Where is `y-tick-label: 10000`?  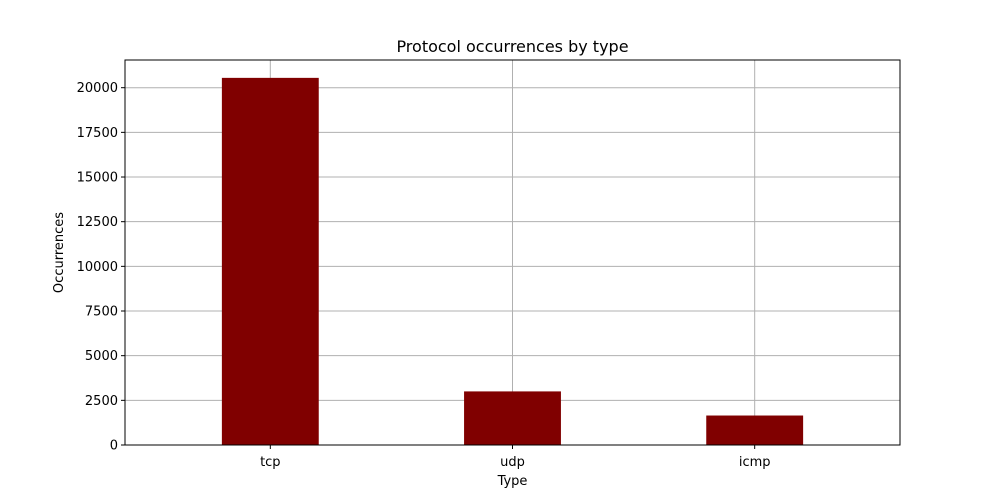 y-tick-label: 10000 is located at coordinates (97, 267).